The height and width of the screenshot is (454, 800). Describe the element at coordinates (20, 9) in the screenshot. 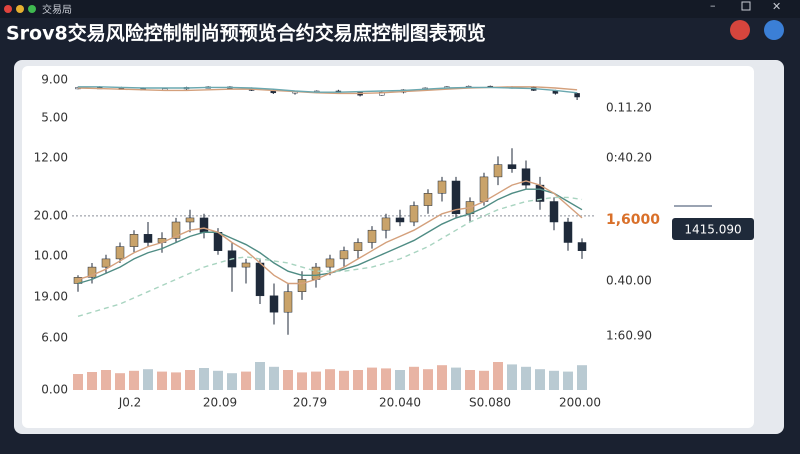

I see `minimize-dot` at that location.